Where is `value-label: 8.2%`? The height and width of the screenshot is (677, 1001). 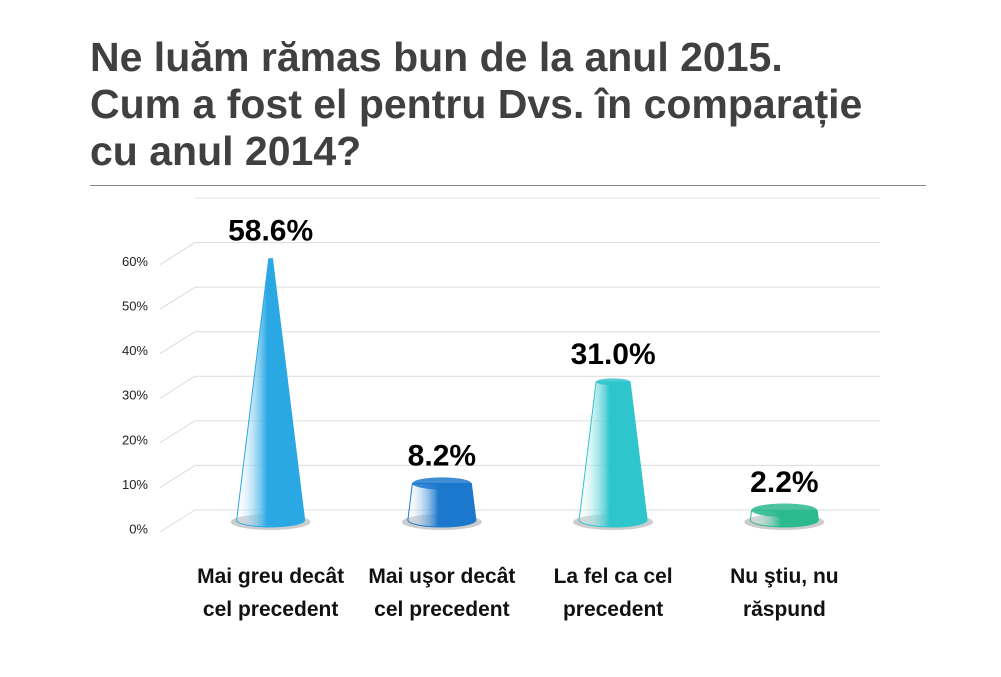
value-label: 8.2% is located at coordinates (442, 455).